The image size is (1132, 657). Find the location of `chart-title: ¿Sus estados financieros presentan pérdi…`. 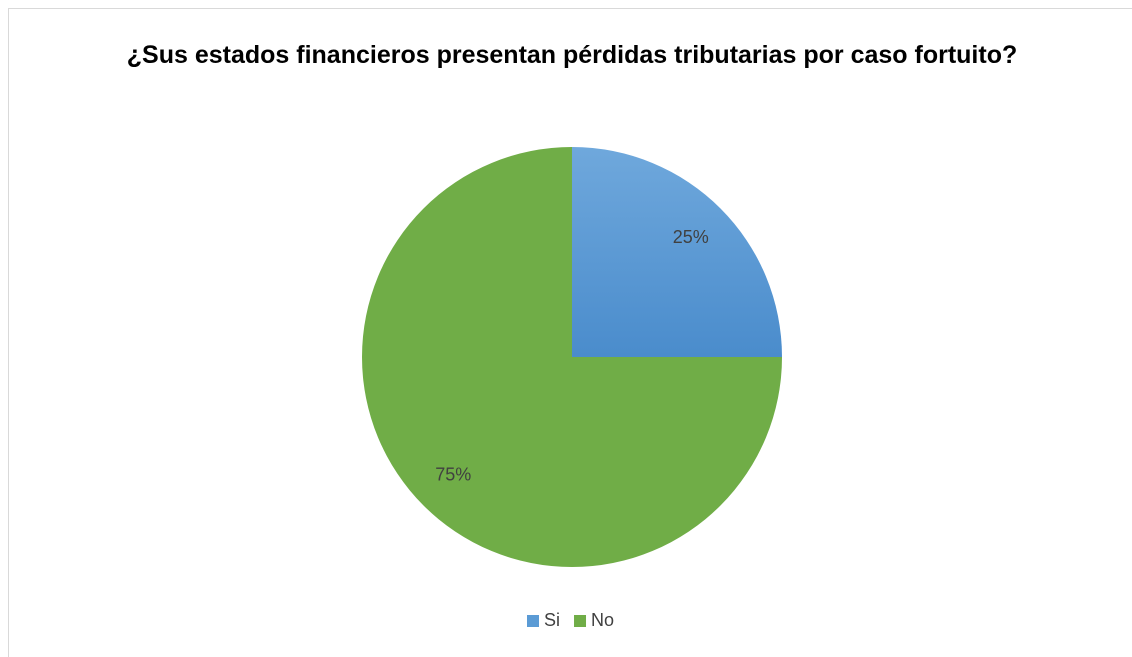

chart-title: ¿Sus estados financieros presentan pérdi… is located at coordinates (572, 55).